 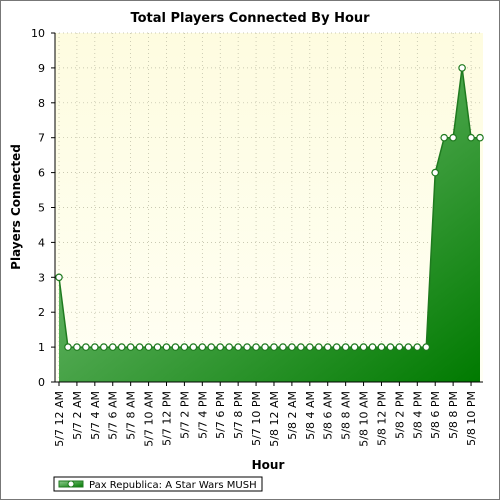 I want to click on x-tick-label: 5/8 4 PM, so click(x=417, y=415).